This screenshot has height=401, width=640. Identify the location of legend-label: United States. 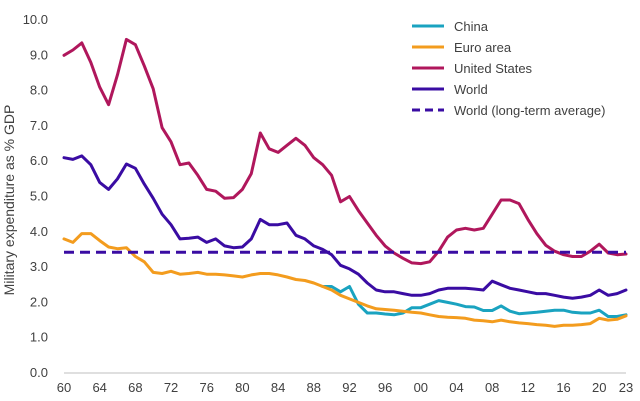
(493, 68).